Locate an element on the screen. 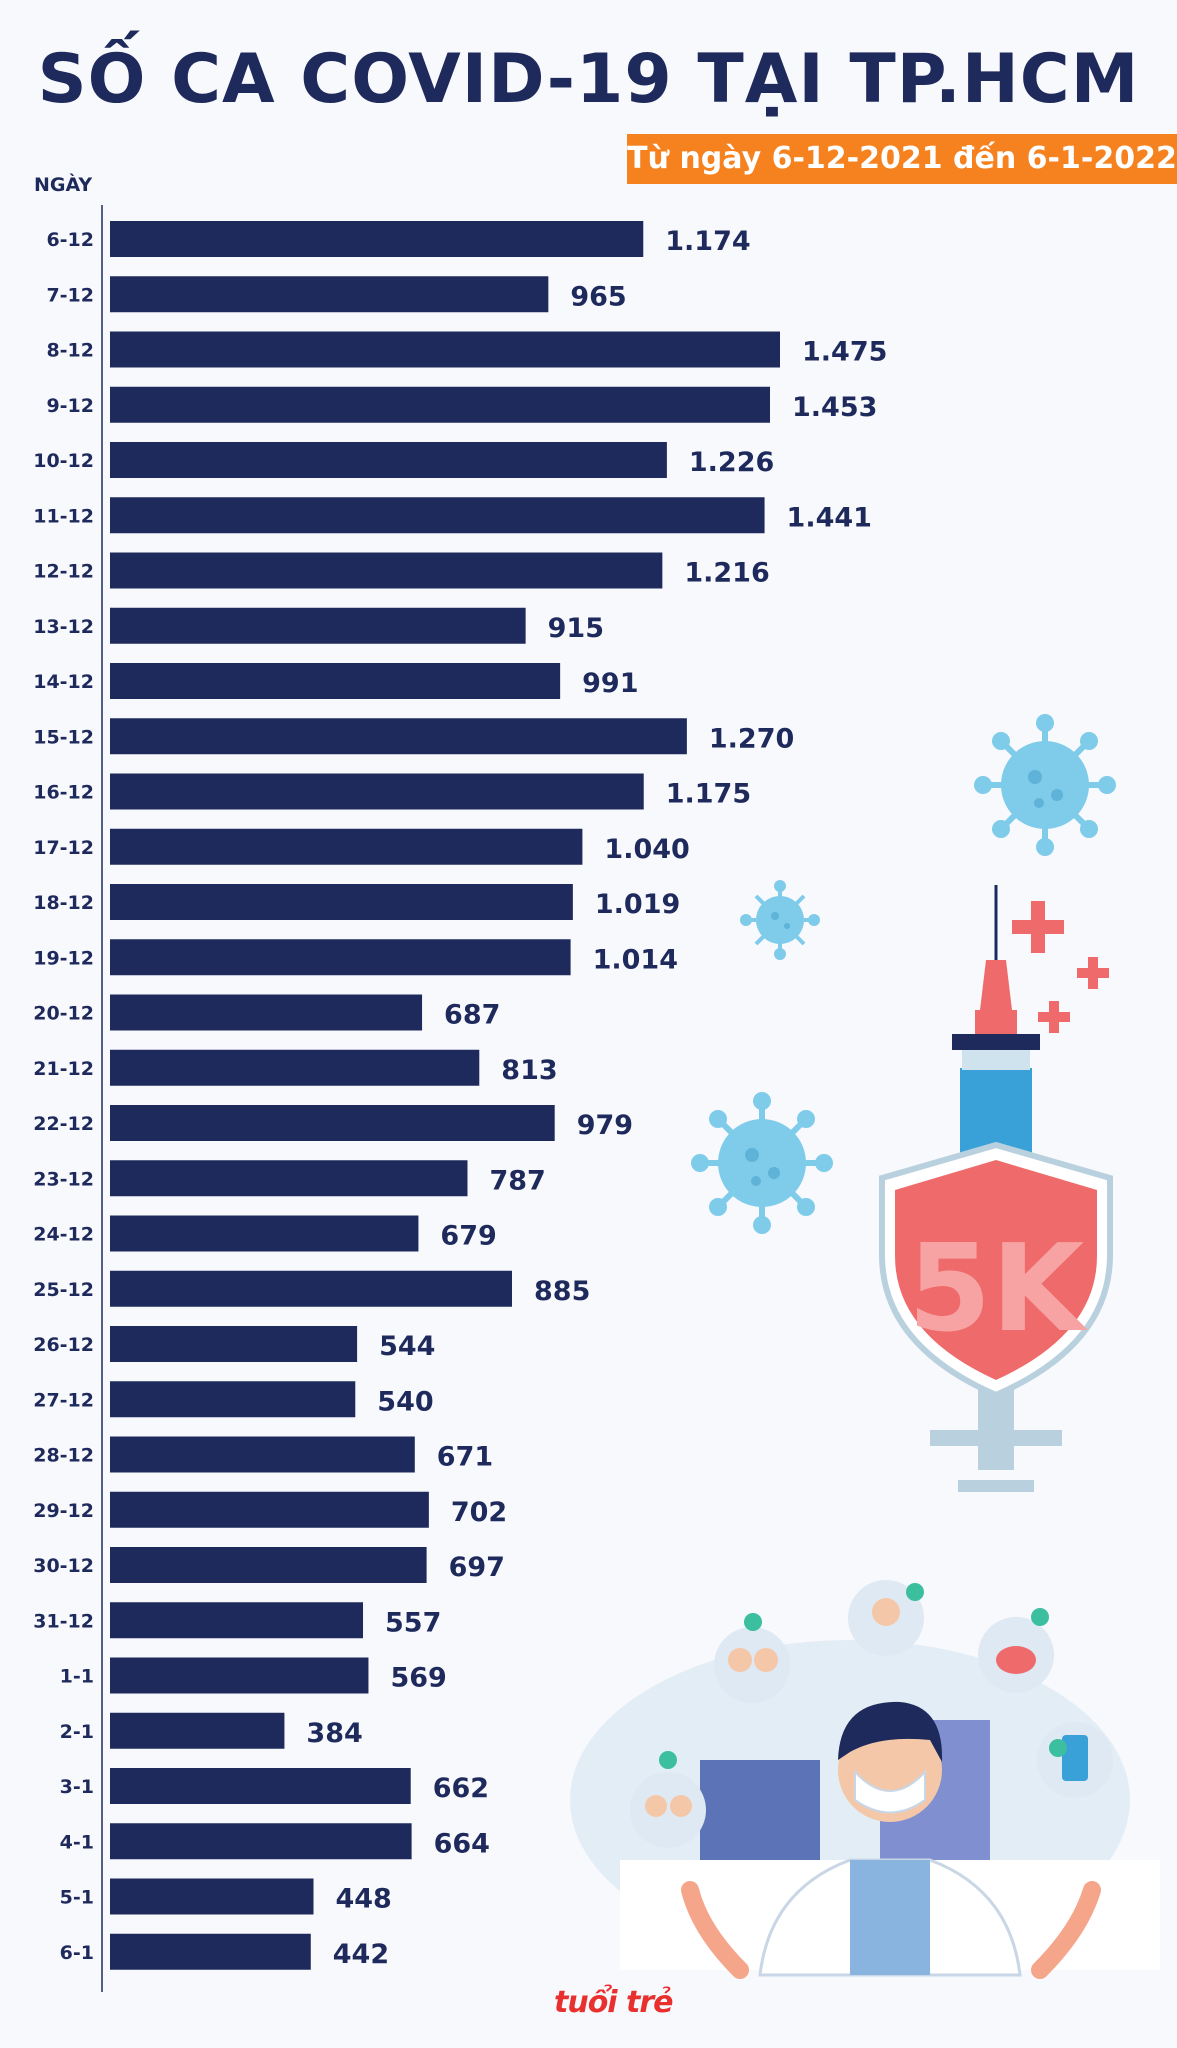 This screenshot has height=2048, width=1177. shield-icon: 5K is located at coordinates (996, 1270).